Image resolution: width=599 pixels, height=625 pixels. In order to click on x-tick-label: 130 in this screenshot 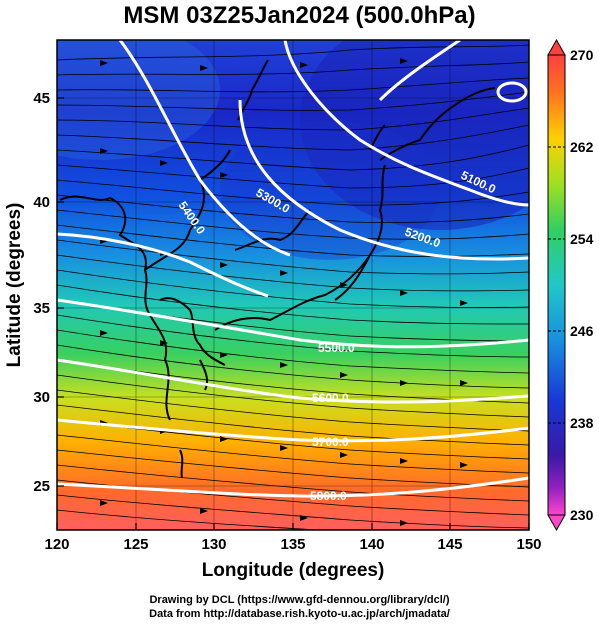, I will do `click(213, 544)`.